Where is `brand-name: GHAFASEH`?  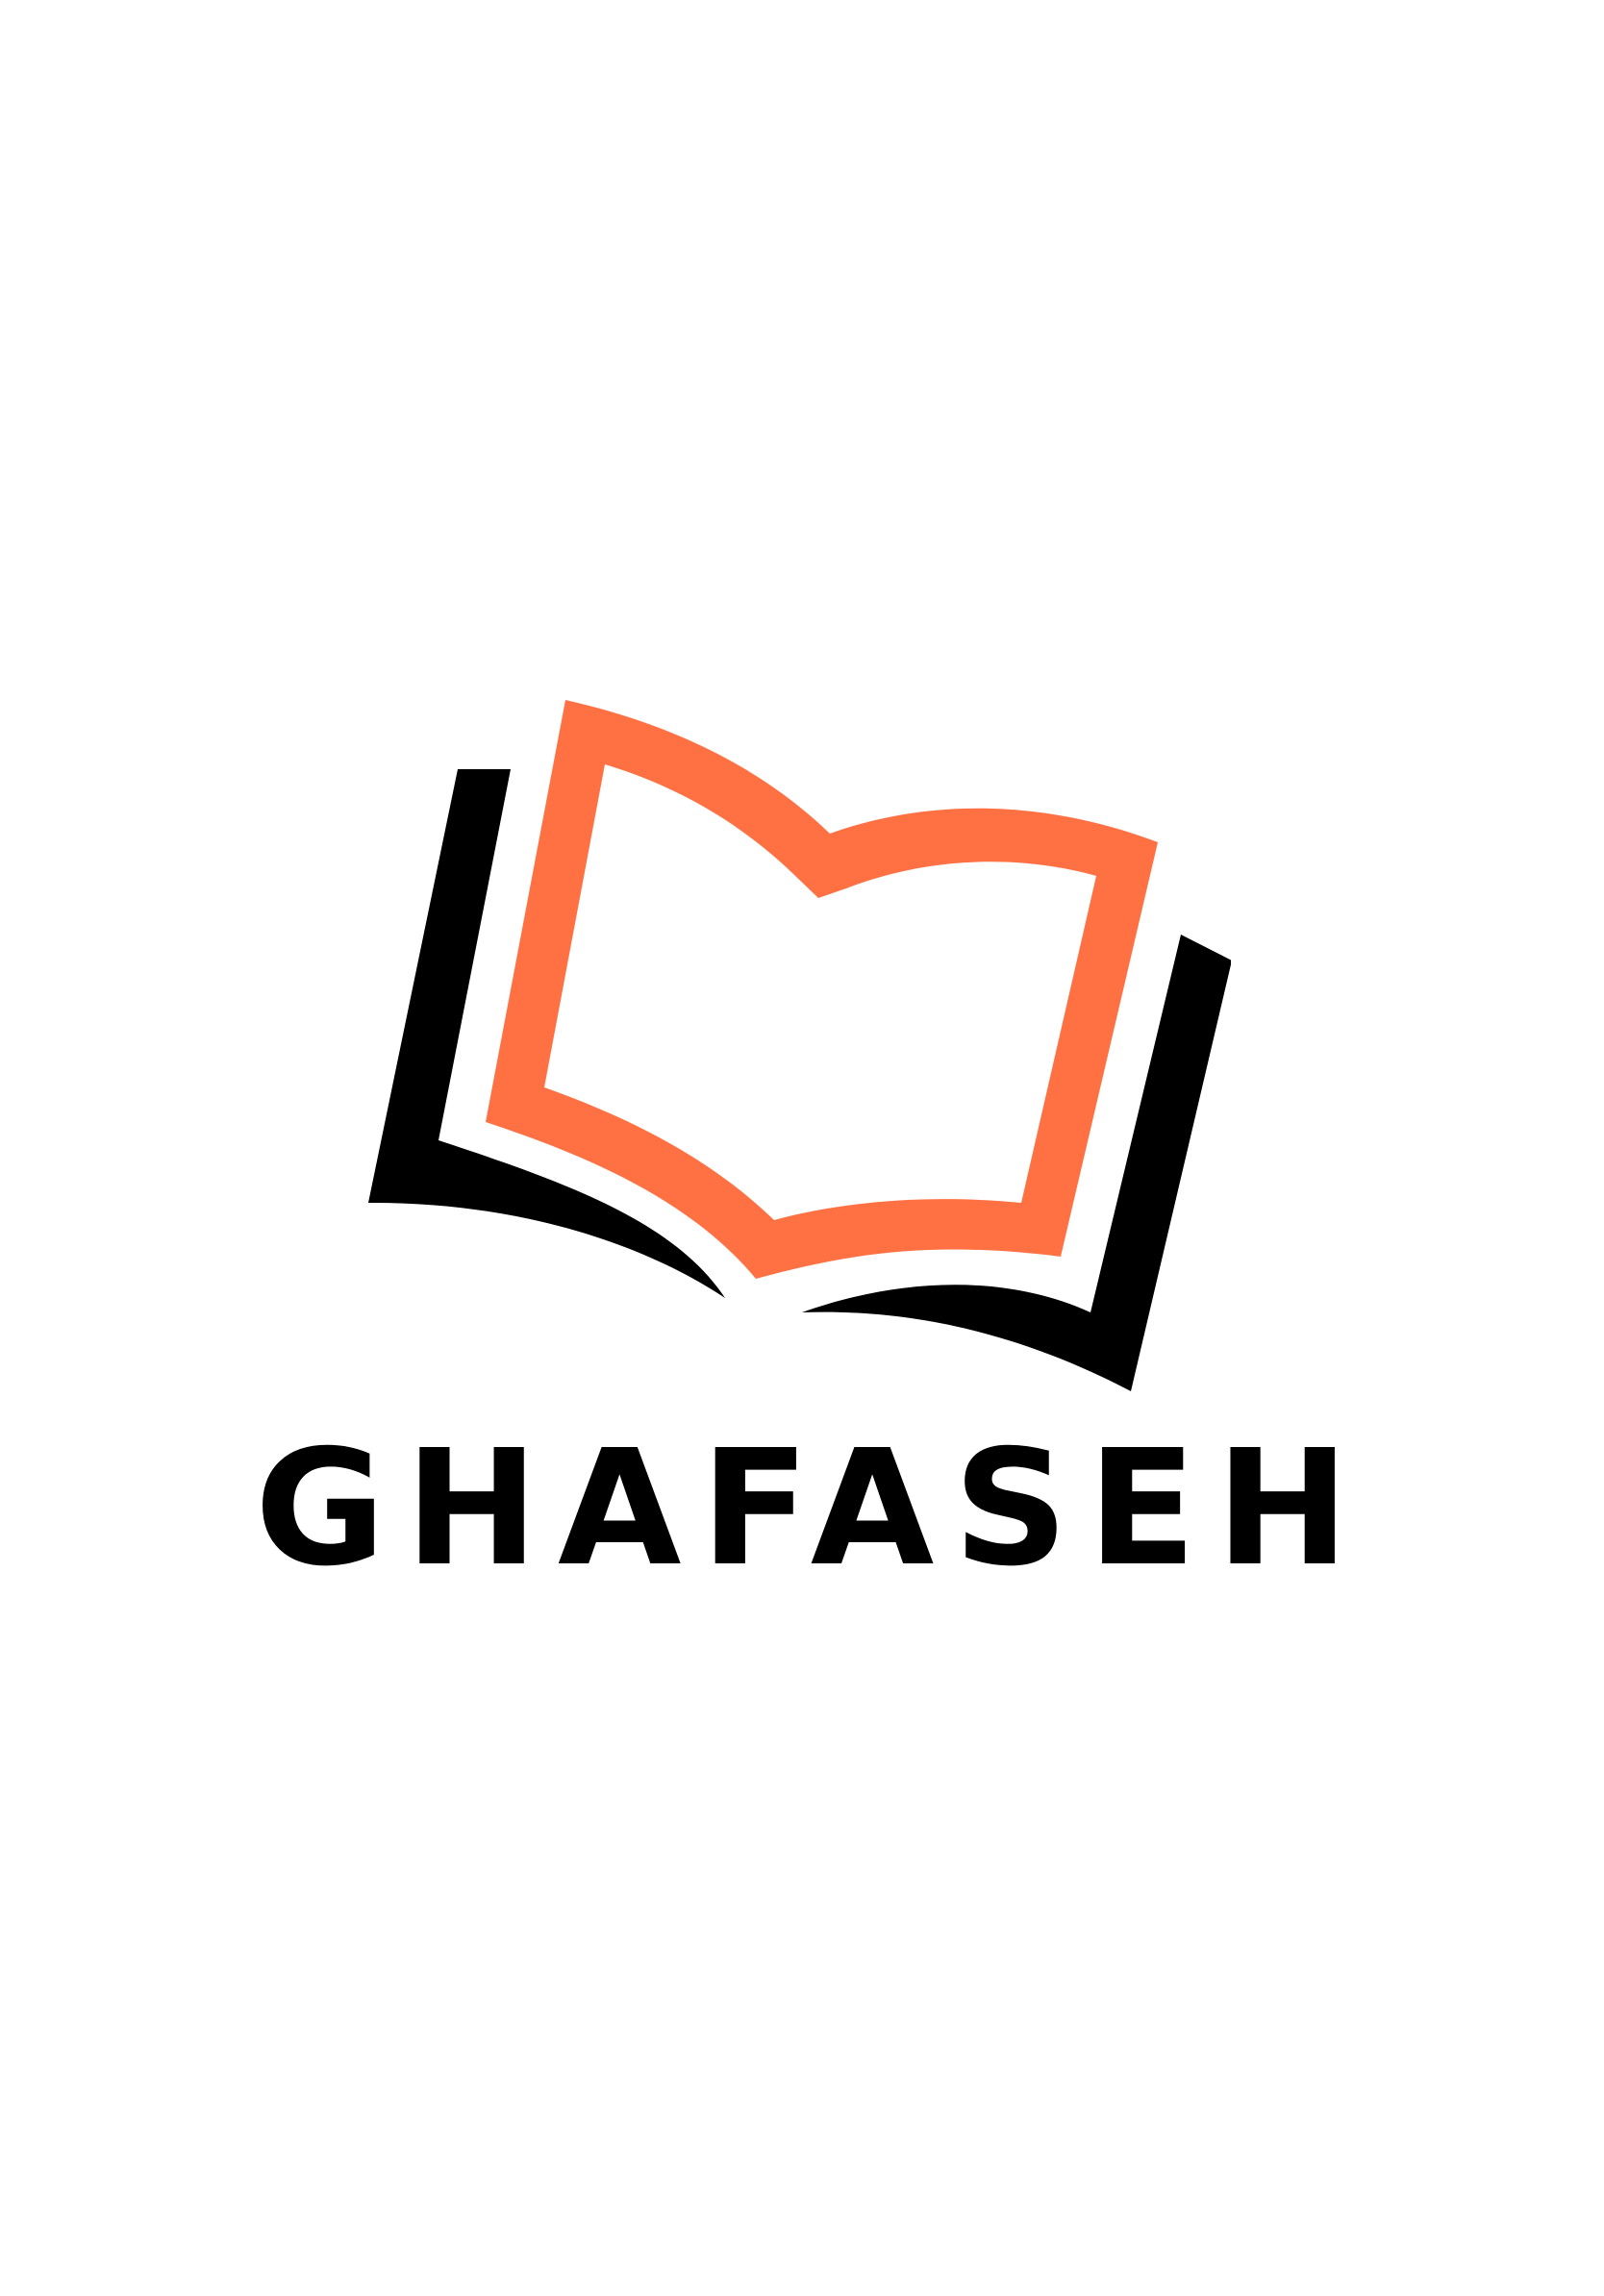 brand-name: GHAFASEH is located at coordinates (811, 1509).